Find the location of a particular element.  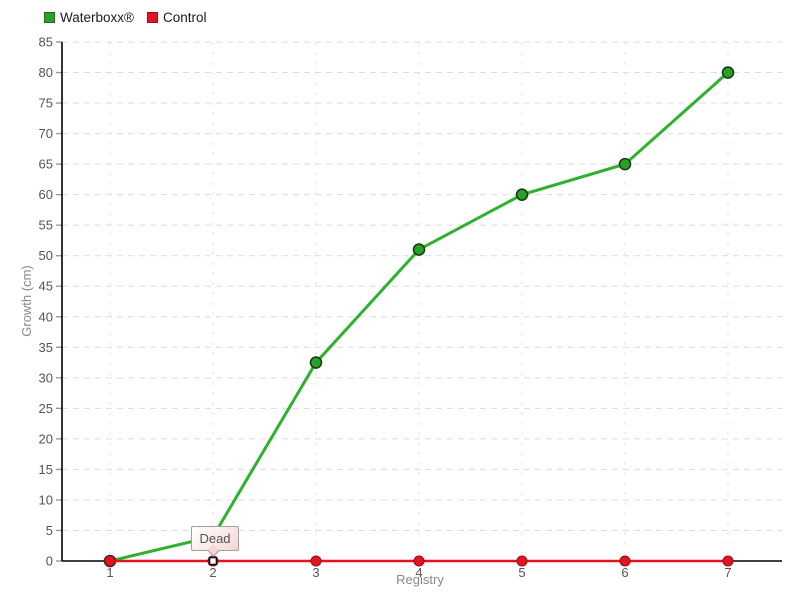

highlighted-point is located at coordinates (213, 561).